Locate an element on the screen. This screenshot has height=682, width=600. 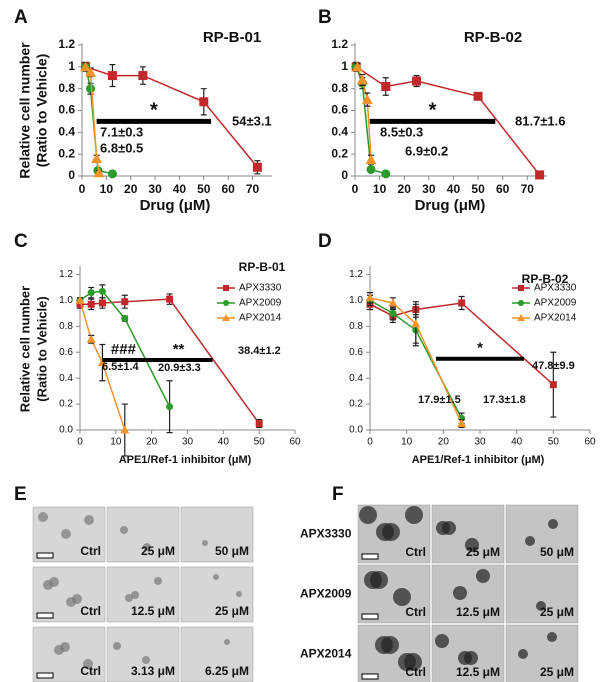
x-axis-label: APE1/Ref-1 inhibitor (μM) is located at coordinates (185, 460).